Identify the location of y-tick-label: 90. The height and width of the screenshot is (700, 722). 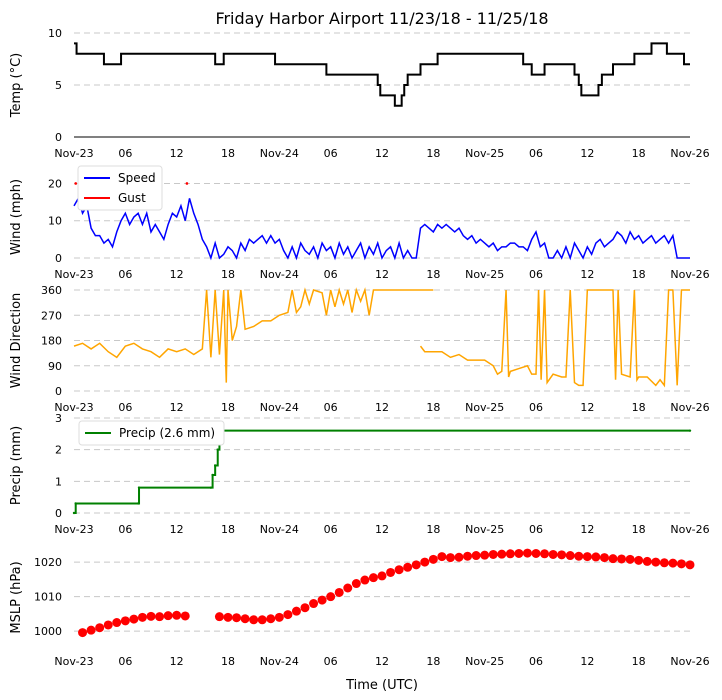
(55, 366).